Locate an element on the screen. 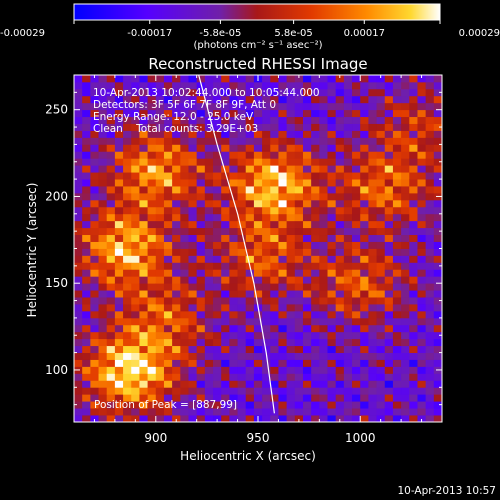  colorbar-tick-label: 0.00029 is located at coordinates (479, 33).